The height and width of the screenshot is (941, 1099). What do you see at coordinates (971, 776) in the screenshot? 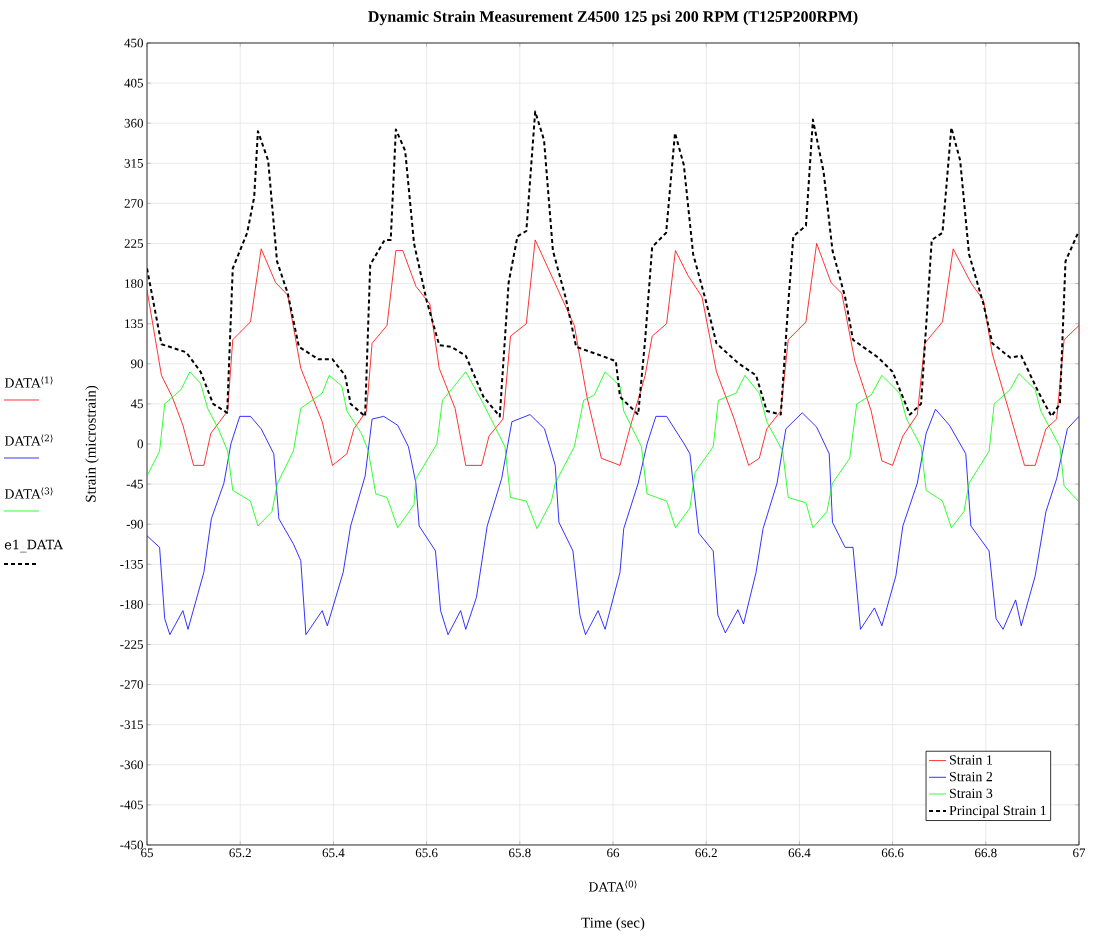
I see `legend-label: Strain 2` at bounding box center [971, 776].